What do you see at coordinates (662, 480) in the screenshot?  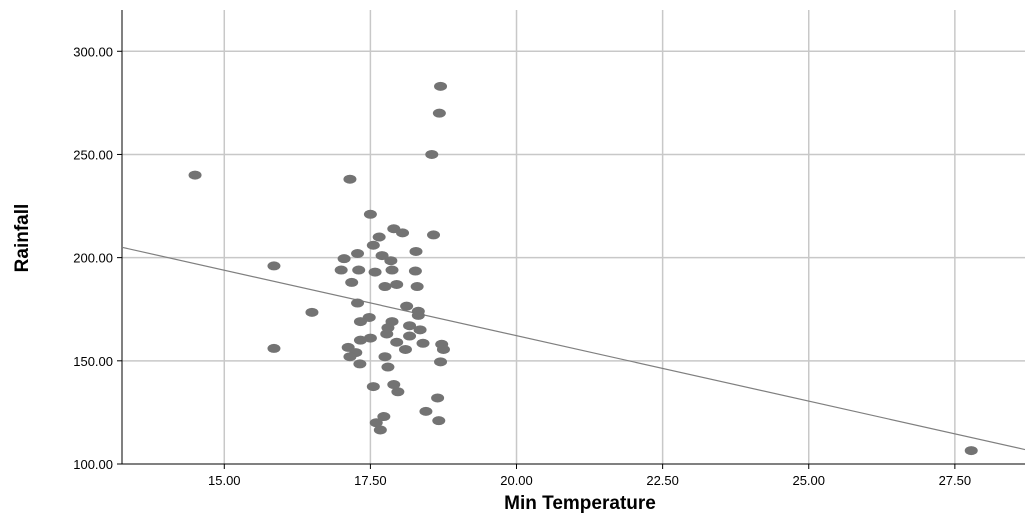 I see `x-tick-label: 22.50` at bounding box center [662, 480].